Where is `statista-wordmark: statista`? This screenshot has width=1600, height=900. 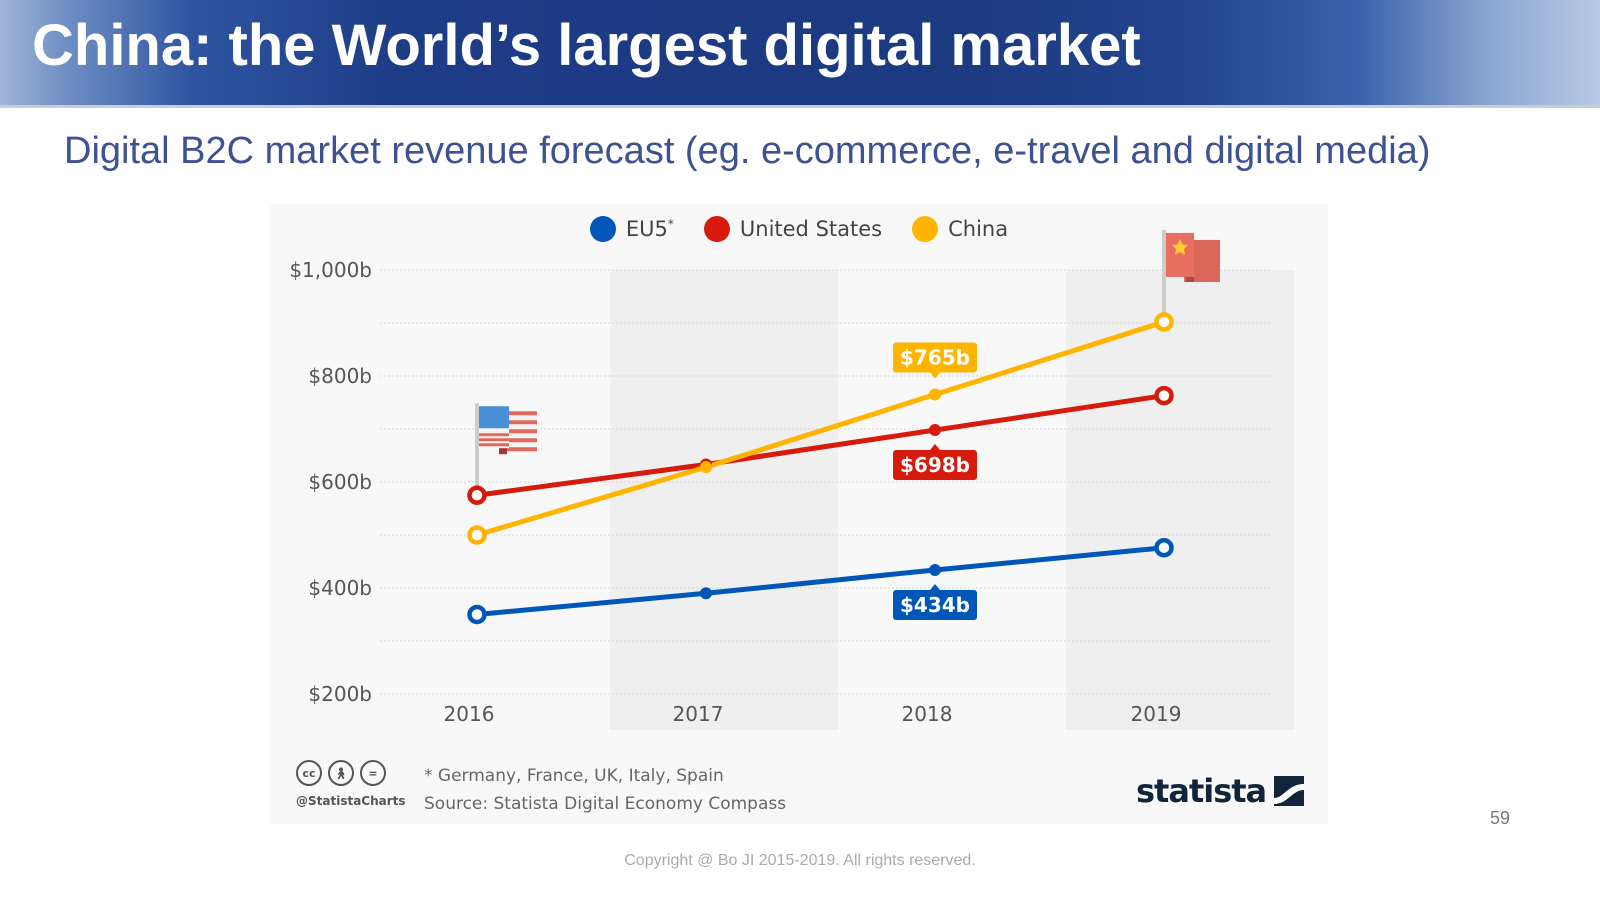 statista-wordmark: statista is located at coordinates (1201, 791).